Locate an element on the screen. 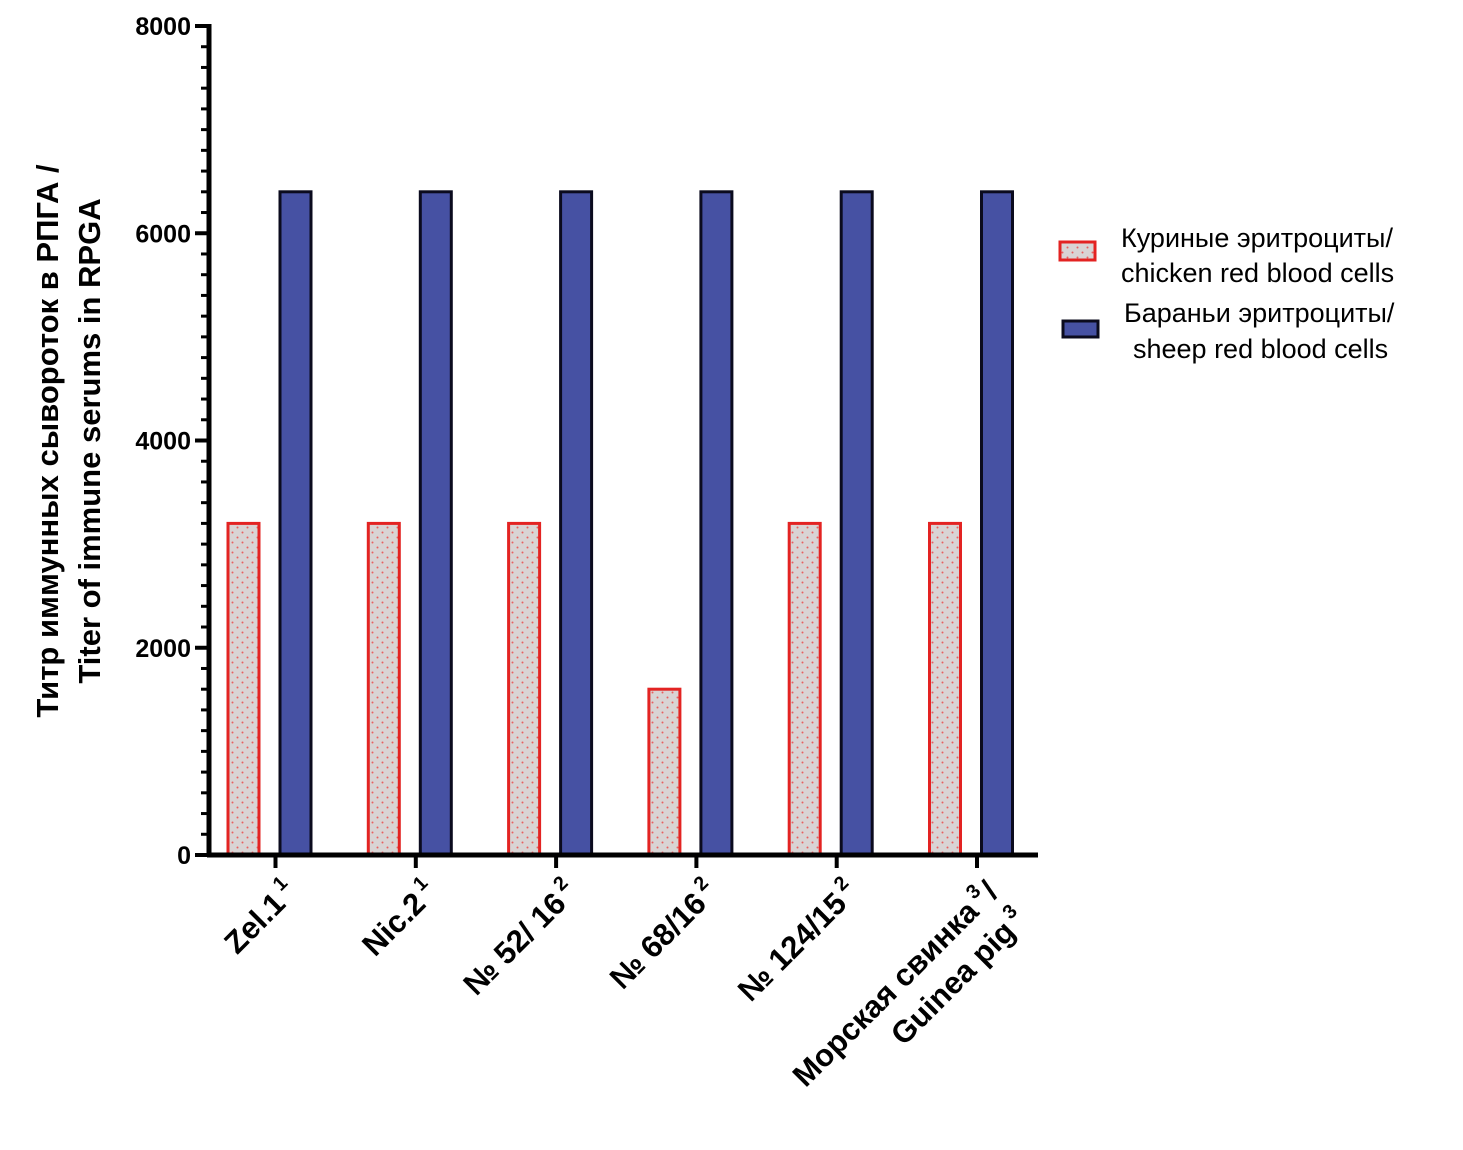 This screenshot has width=1463, height=1150. category-label-line: Zel.11 is located at coordinates (259, 916).